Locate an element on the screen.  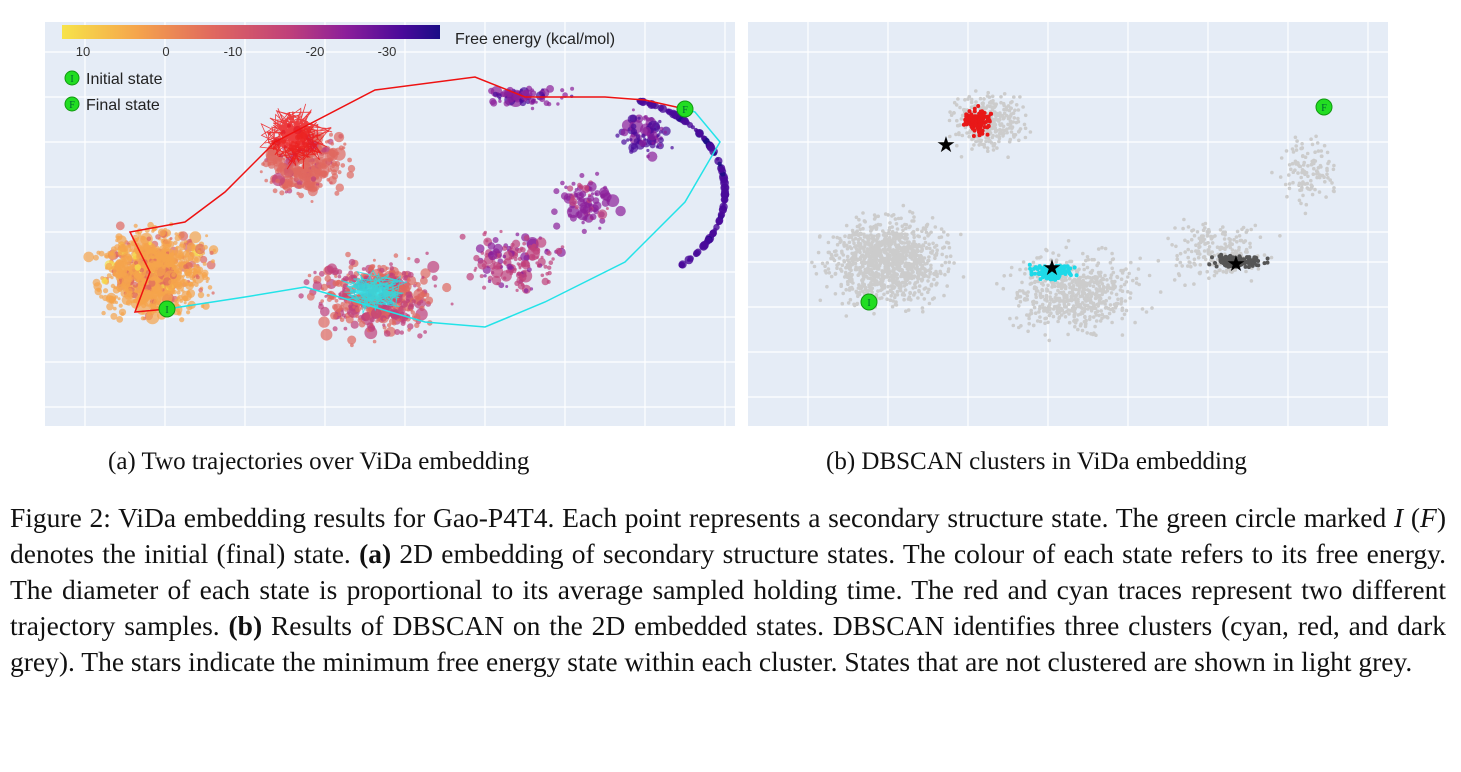
caption-text: ( is located at coordinates (1411, 517).